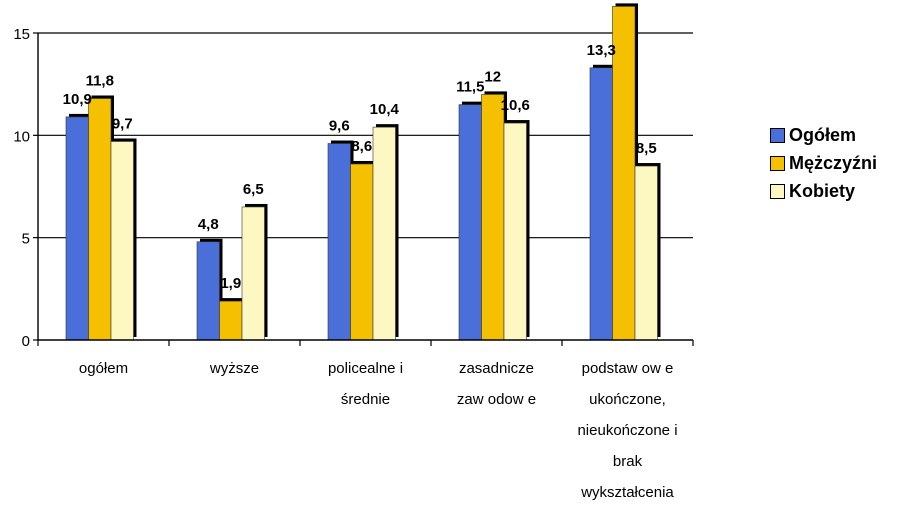 The image size is (907, 513). What do you see at coordinates (601, 50) in the screenshot?
I see `data-label: 13,3` at bounding box center [601, 50].